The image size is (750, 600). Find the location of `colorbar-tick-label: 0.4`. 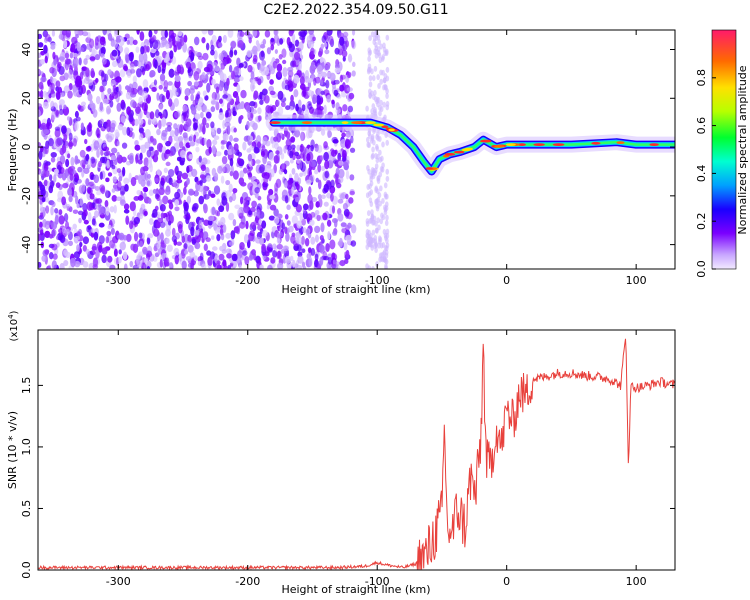

colorbar-tick-label: 0.4 is located at coordinates (701, 174).